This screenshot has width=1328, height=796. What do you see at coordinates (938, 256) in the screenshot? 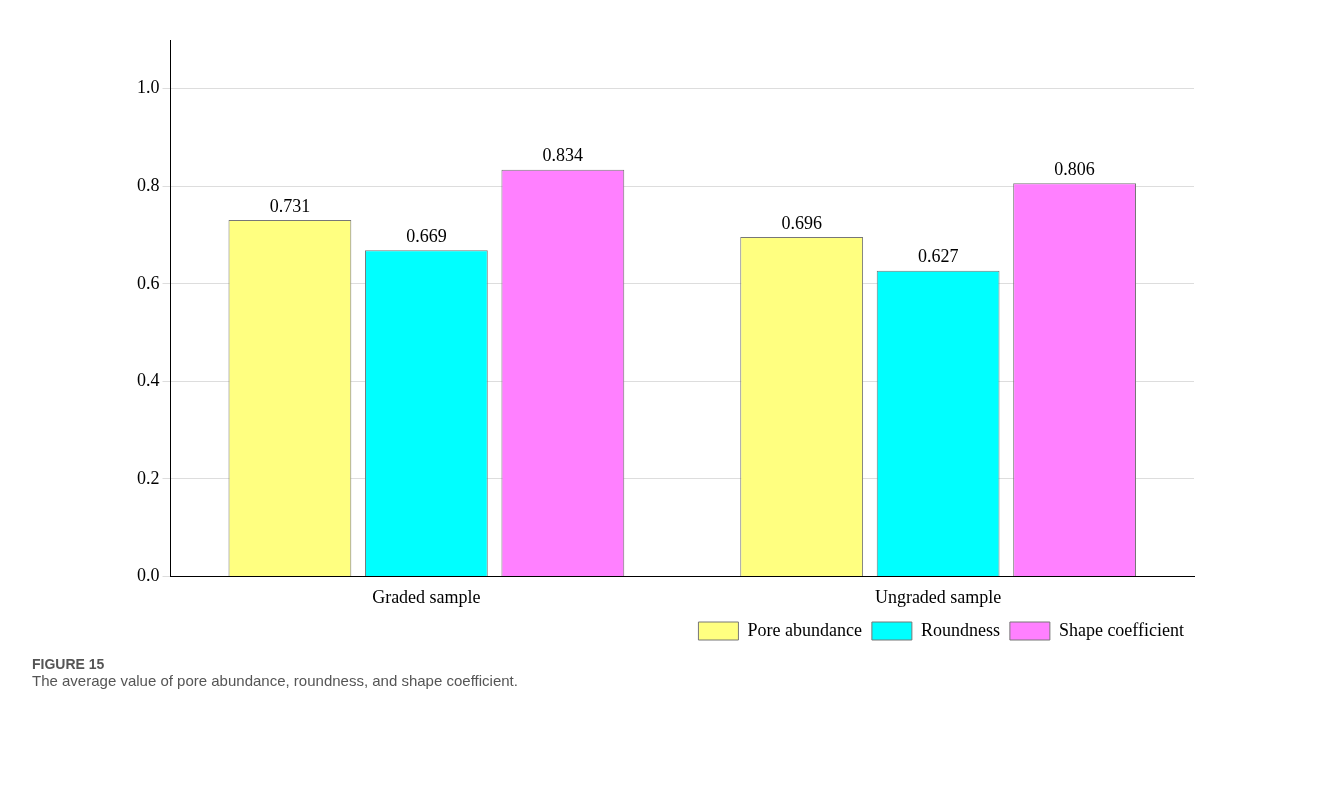
I see `data-label: 0.627` at bounding box center [938, 256].